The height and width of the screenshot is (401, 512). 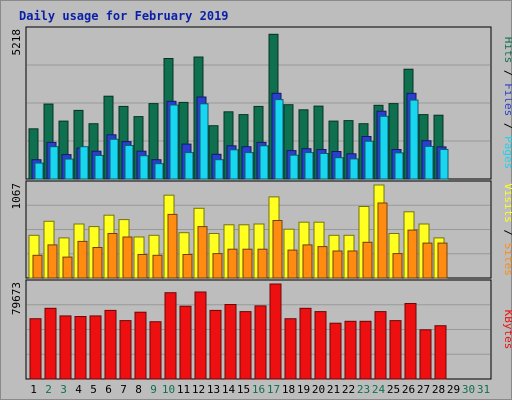 I want to click on day-label-1: 1, so click(x=33, y=389).